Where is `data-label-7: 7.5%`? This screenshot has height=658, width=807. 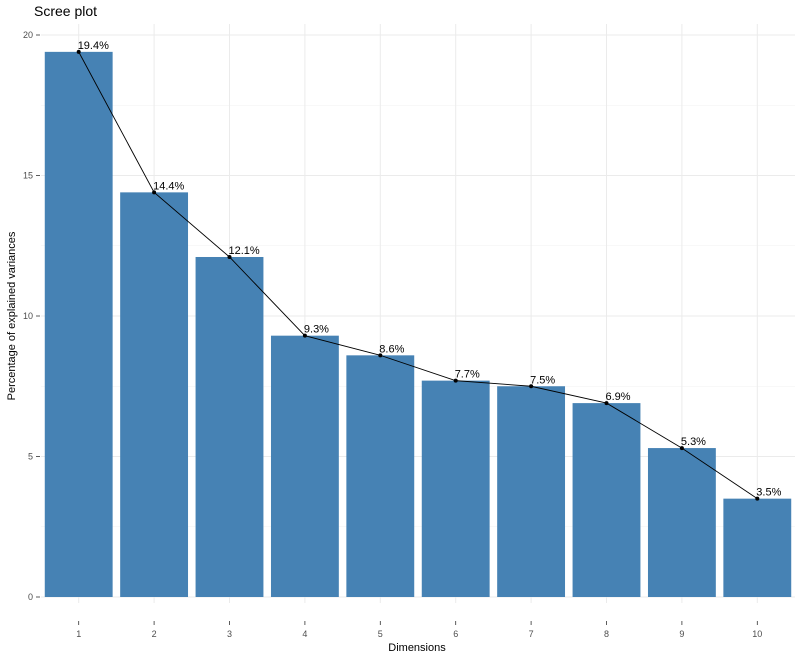
data-label-7: 7.5% is located at coordinates (542, 380).